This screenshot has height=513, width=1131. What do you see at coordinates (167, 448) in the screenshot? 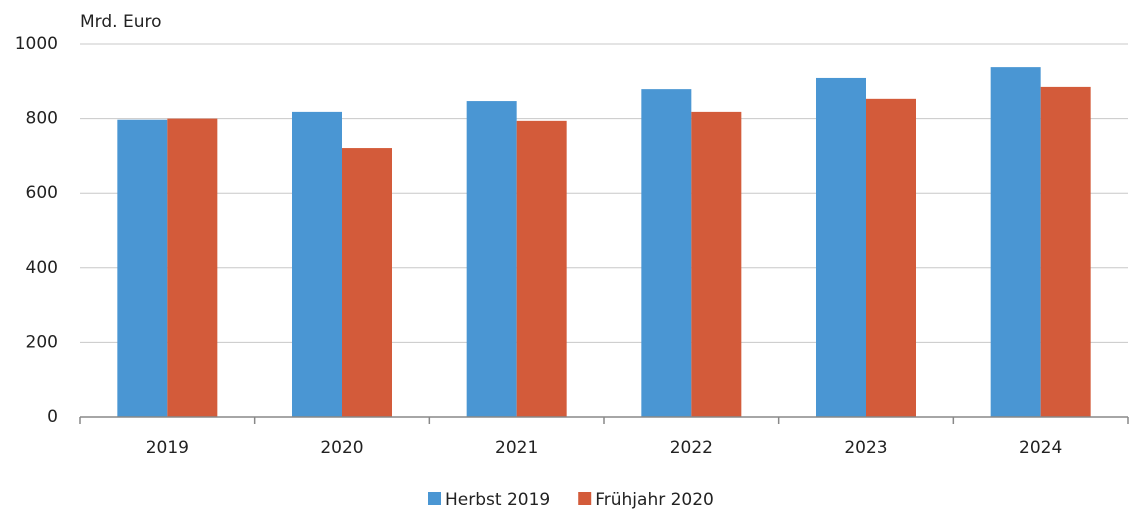
I see `x-tick-label: 2019` at bounding box center [167, 448].